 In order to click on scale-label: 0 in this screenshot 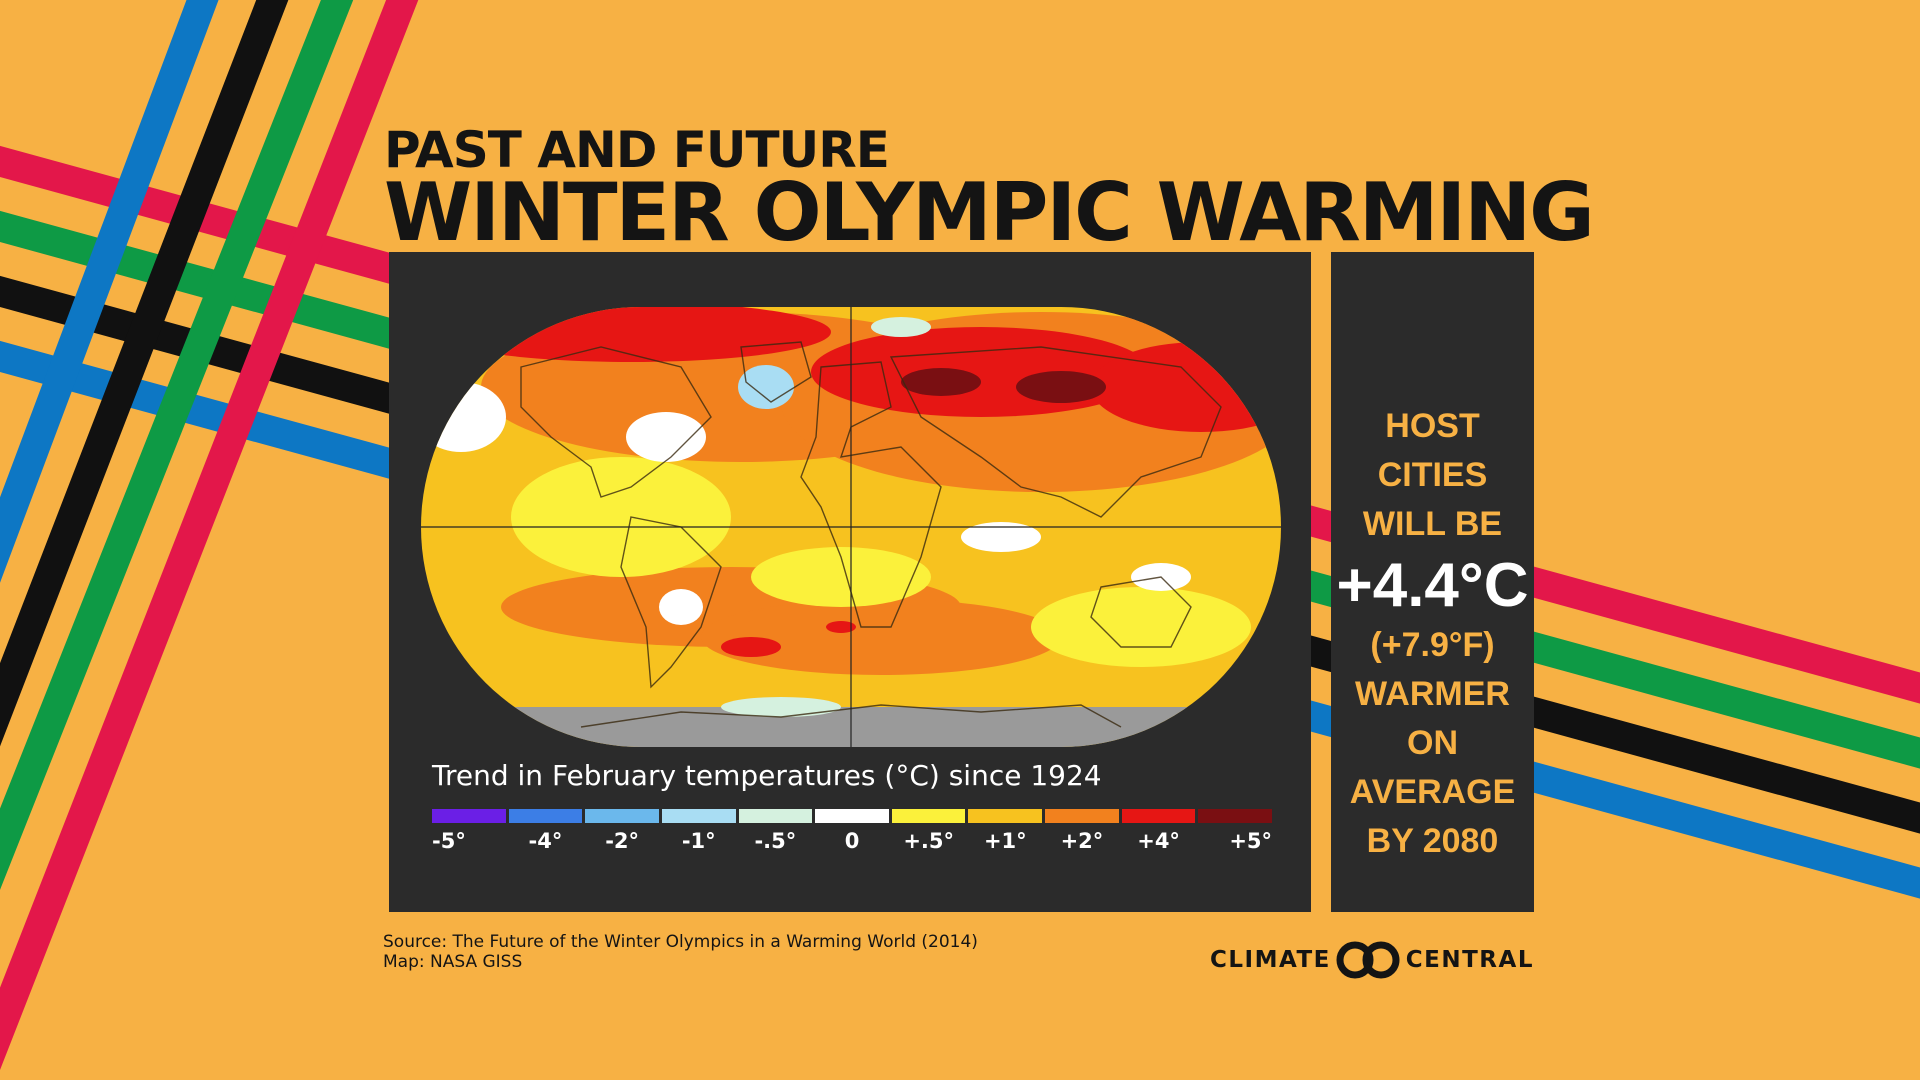, I will do `click(852, 841)`.